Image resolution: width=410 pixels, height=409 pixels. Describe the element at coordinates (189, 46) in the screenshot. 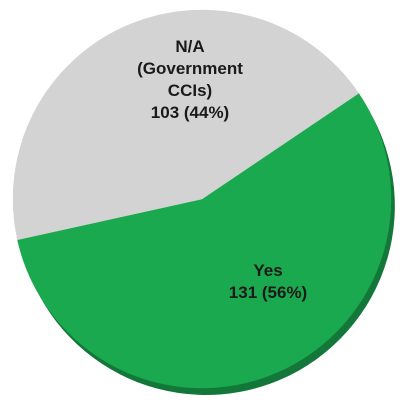

I see `pie-slice-label-line: N/A` at that location.